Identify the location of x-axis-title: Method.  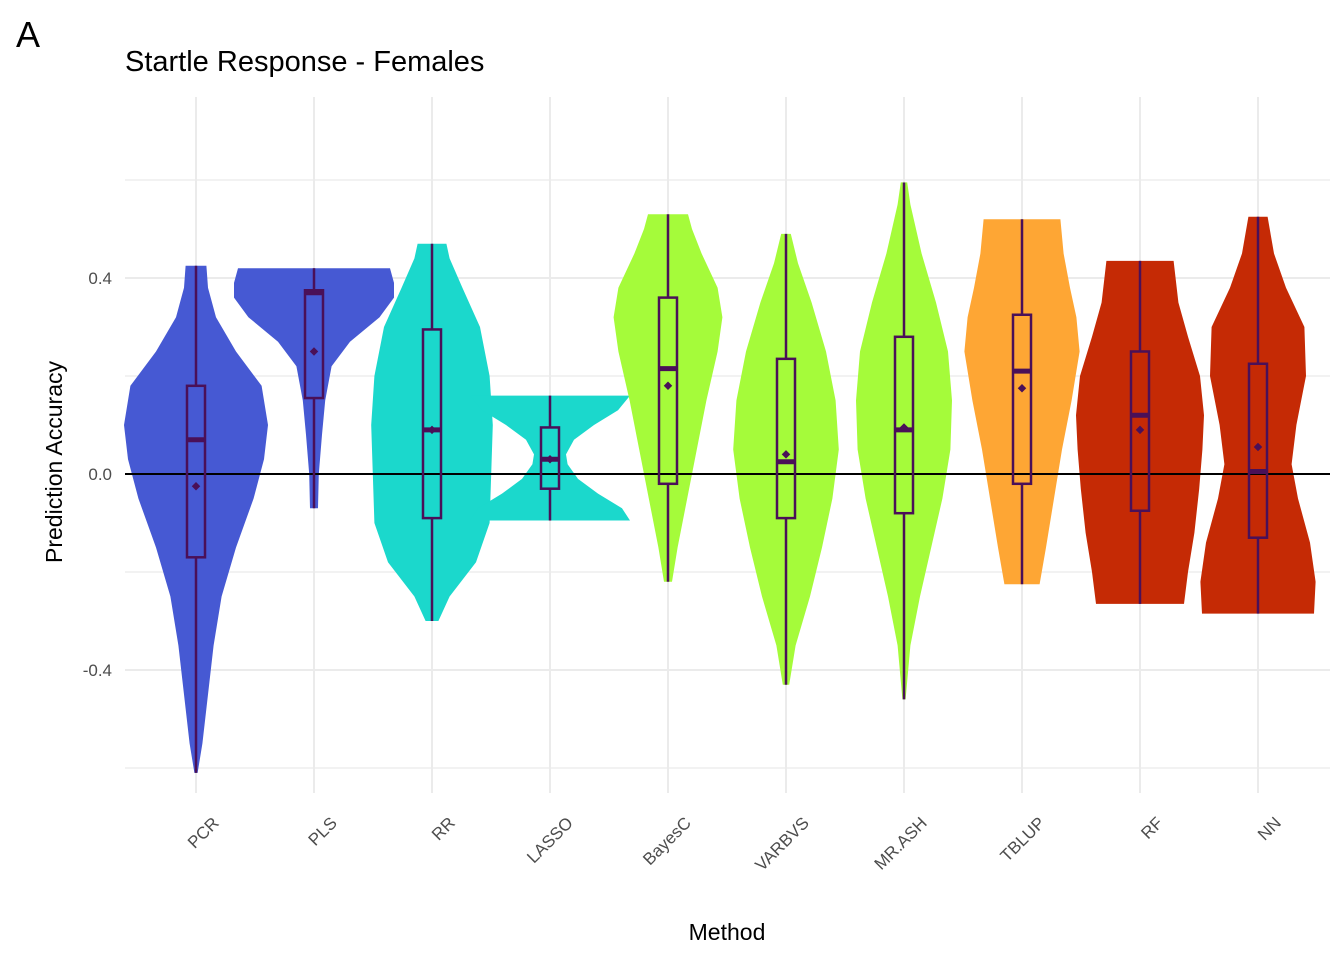
(727, 932).